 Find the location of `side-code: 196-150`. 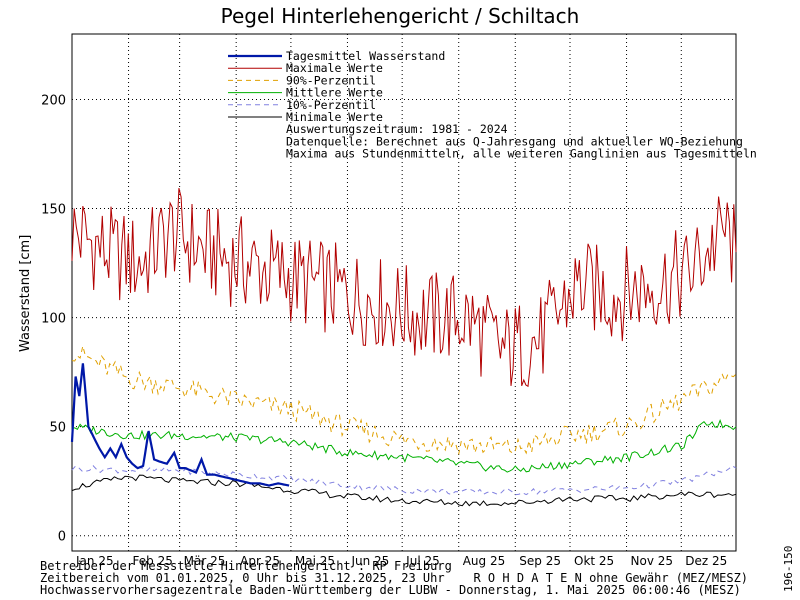

side-code: 196-150 is located at coordinates (788, 568).